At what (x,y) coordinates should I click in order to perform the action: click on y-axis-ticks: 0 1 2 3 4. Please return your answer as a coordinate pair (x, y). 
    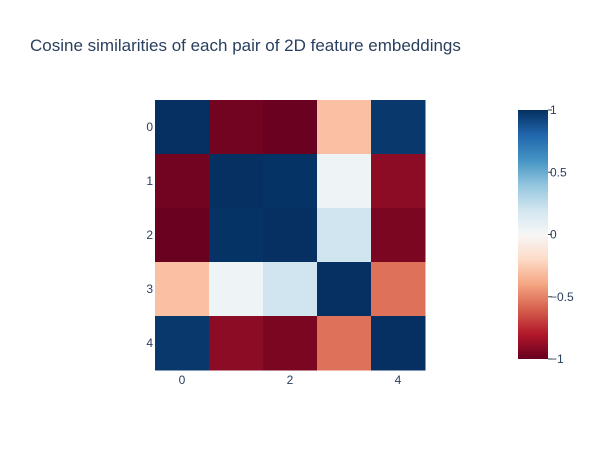
    Looking at the image, I should click on (149, 235).